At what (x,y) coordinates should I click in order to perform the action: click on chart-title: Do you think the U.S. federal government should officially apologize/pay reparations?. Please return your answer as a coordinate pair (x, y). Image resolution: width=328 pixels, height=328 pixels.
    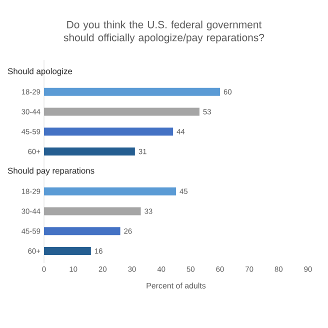
    Looking at the image, I should click on (164, 32).